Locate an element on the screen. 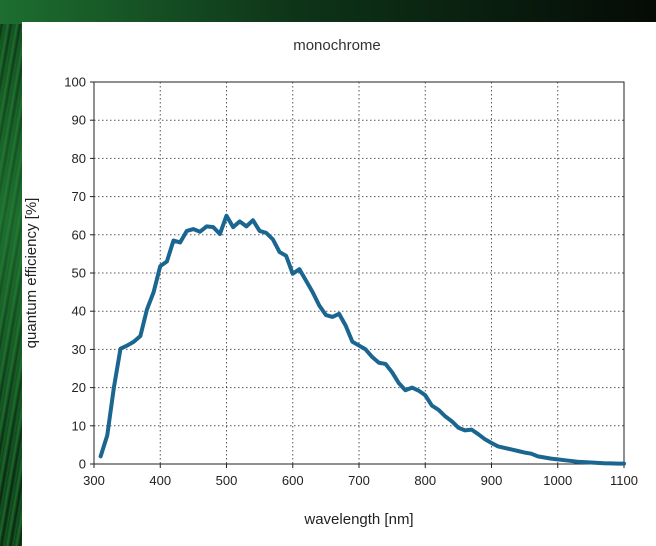 The image size is (656, 546). x-tick-label: 800 is located at coordinates (425, 480).